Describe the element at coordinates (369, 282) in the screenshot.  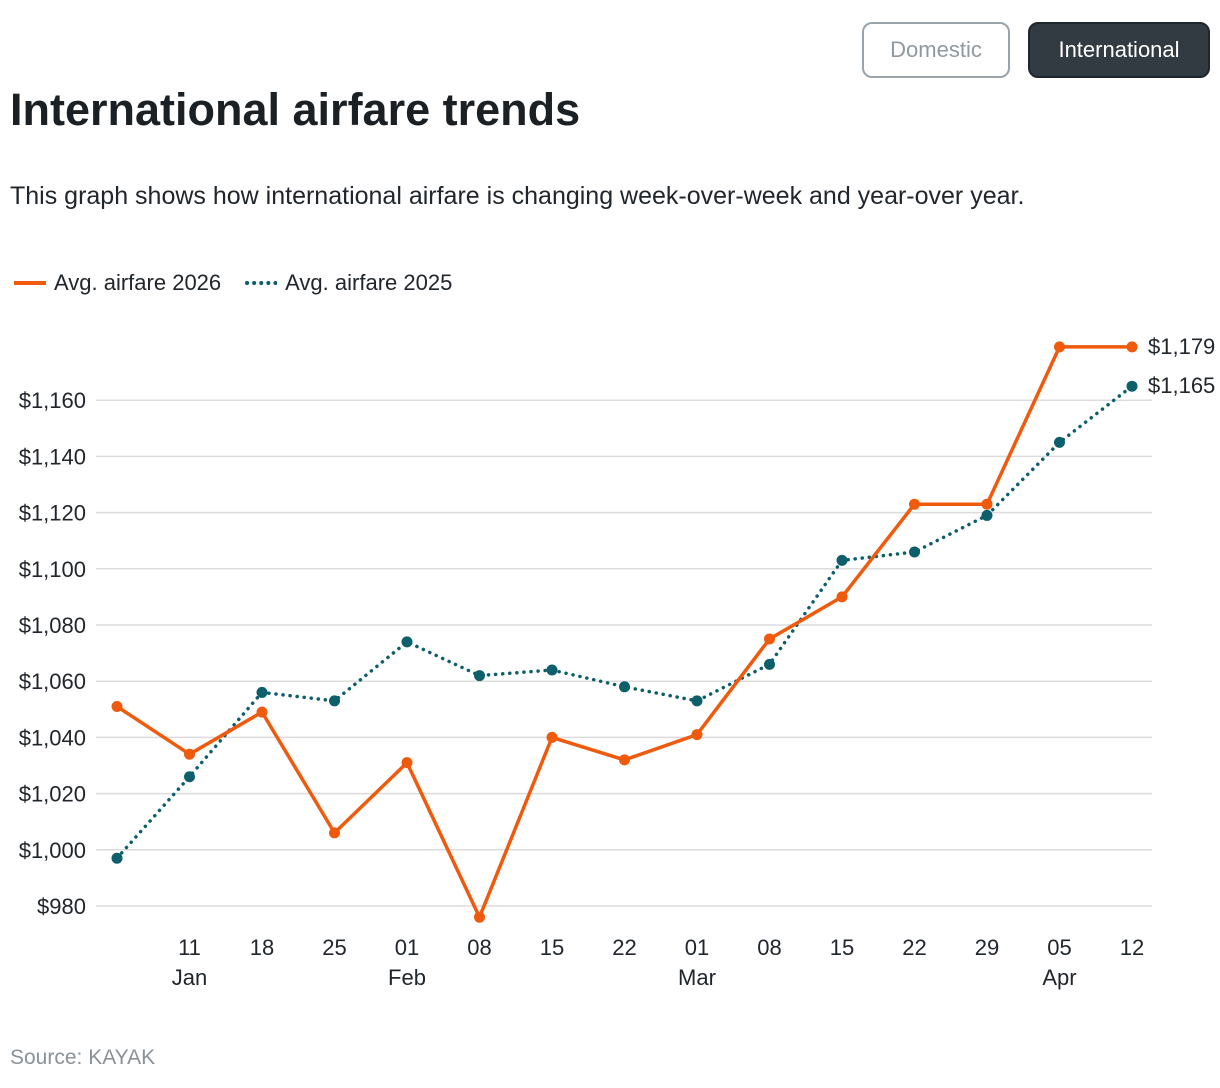
I see `legend-label-2025: Avg. airfare 2025` at that location.